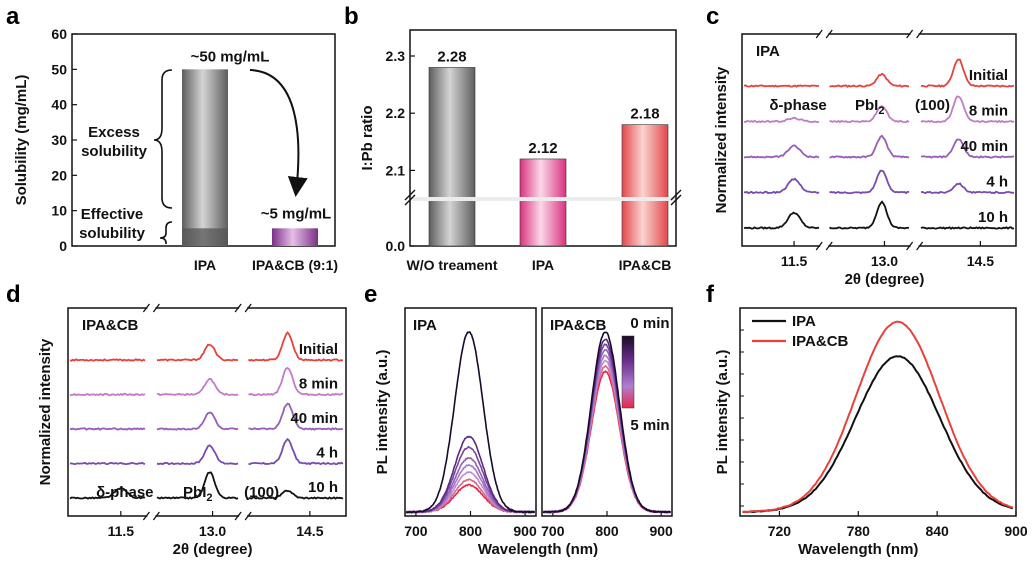 Image resolution: width=1034 pixels, height=565 pixels. I want to click on y-axis-label: I:Pb ratio, so click(367, 137).